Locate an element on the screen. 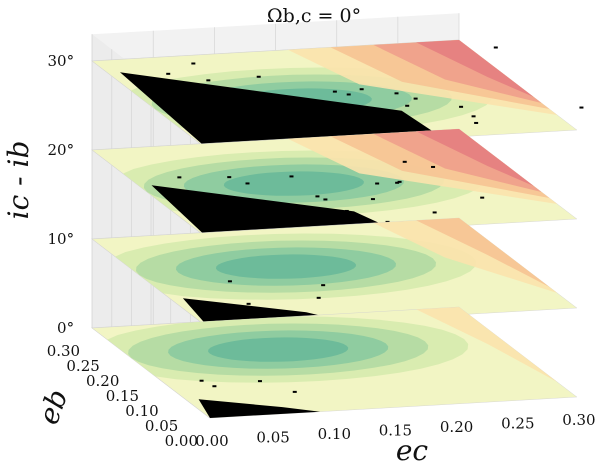 This screenshot has width=600, height=471. y-tick-label: 0.15 is located at coordinates (122, 396).